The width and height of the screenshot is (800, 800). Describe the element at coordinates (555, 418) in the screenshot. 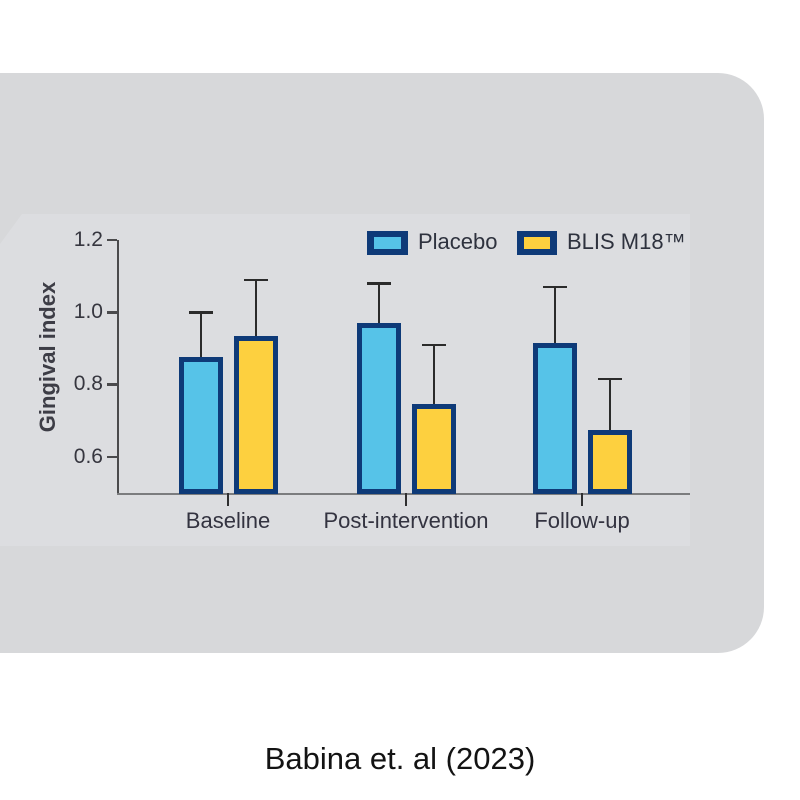

I see `bar-placebo-follow-up` at that location.